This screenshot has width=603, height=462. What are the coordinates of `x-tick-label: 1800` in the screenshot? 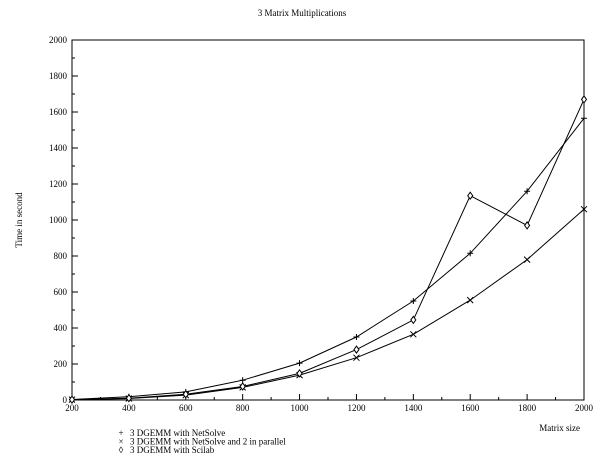 It's located at (527, 408).